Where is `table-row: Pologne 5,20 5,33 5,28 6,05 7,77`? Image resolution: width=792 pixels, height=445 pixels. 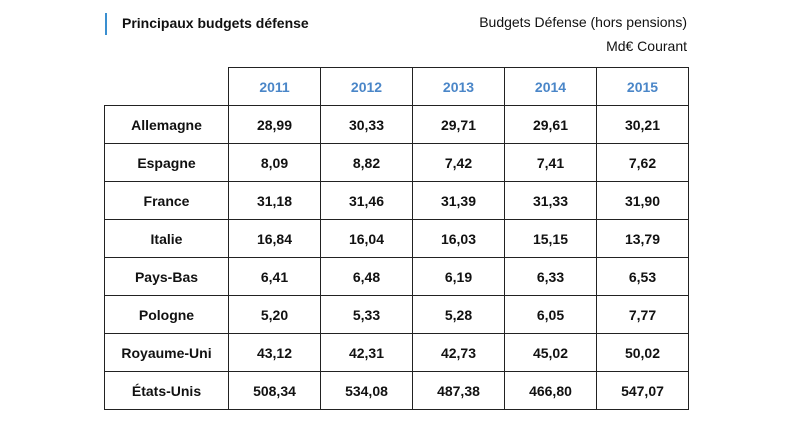 table-row: Pologne 5,20 5,33 5,28 6,05 7,77 is located at coordinates (396, 314).